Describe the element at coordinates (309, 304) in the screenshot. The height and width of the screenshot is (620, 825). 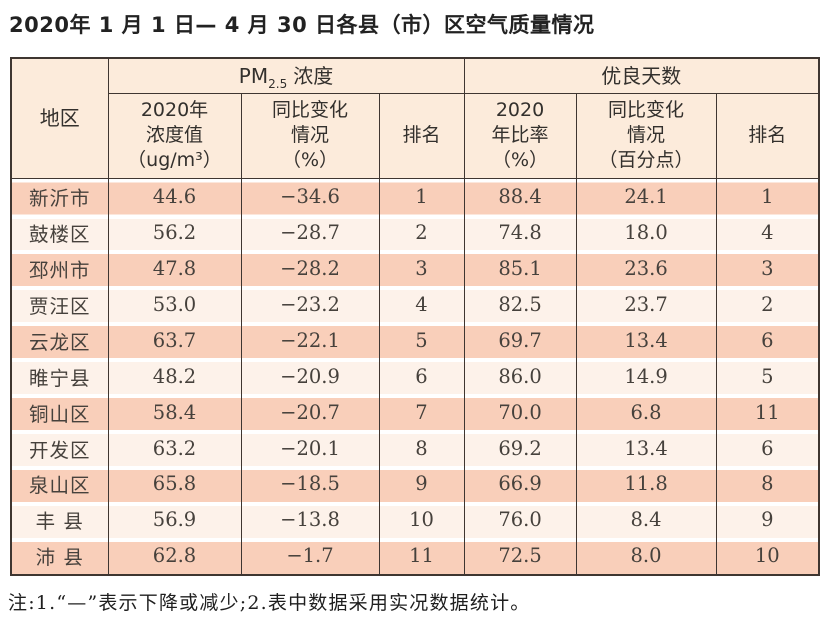
I see `cell-pm-change: −23.2` at that location.